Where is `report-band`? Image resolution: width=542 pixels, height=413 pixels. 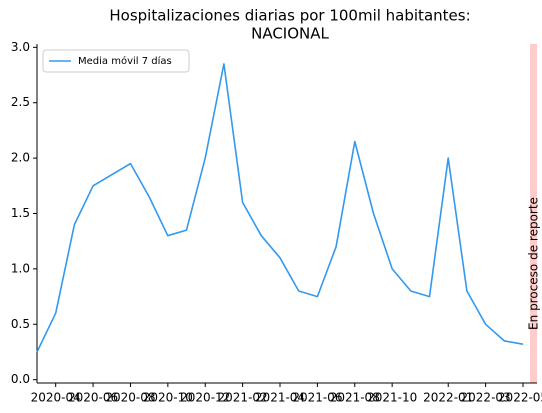
report-band is located at coordinates (533, 213).